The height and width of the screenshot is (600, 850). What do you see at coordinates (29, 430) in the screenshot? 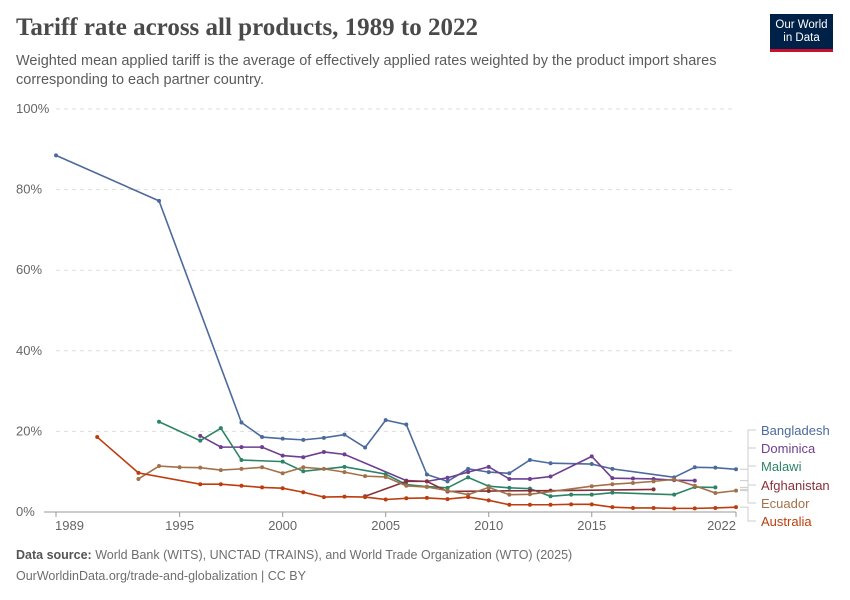
I see `y-tick-label: 20%` at bounding box center [29, 430].